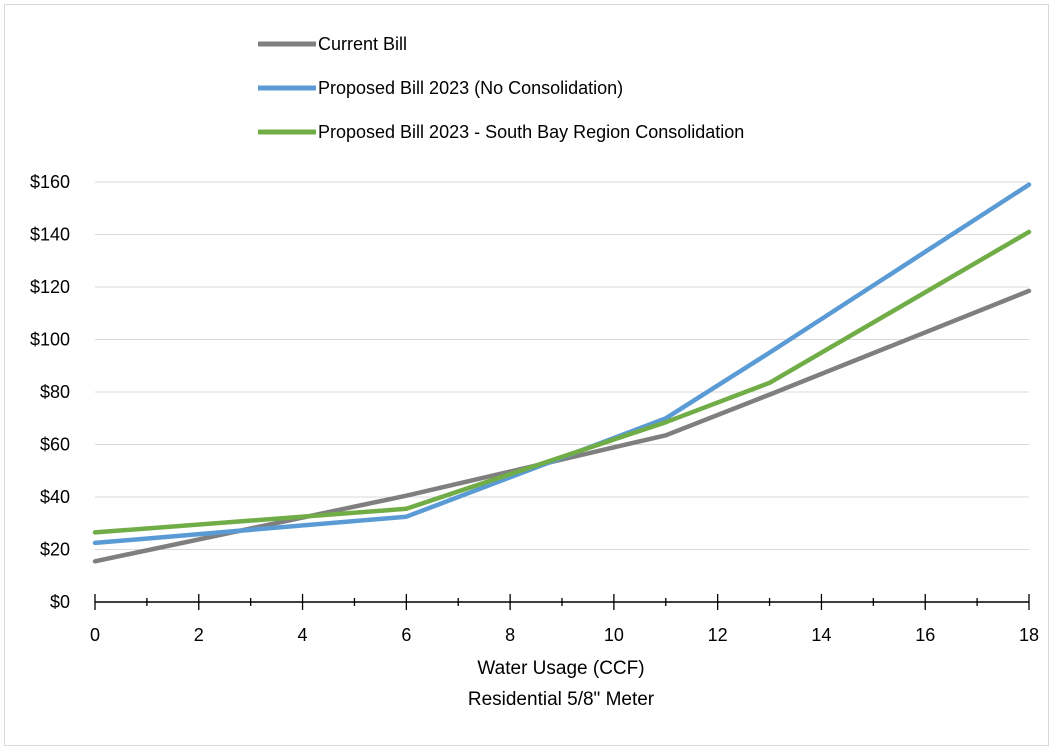 This screenshot has height=751, width=1055. Describe the element at coordinates (362, 44) in the screenshot. I see `legend-label: Current Bill` at that location.